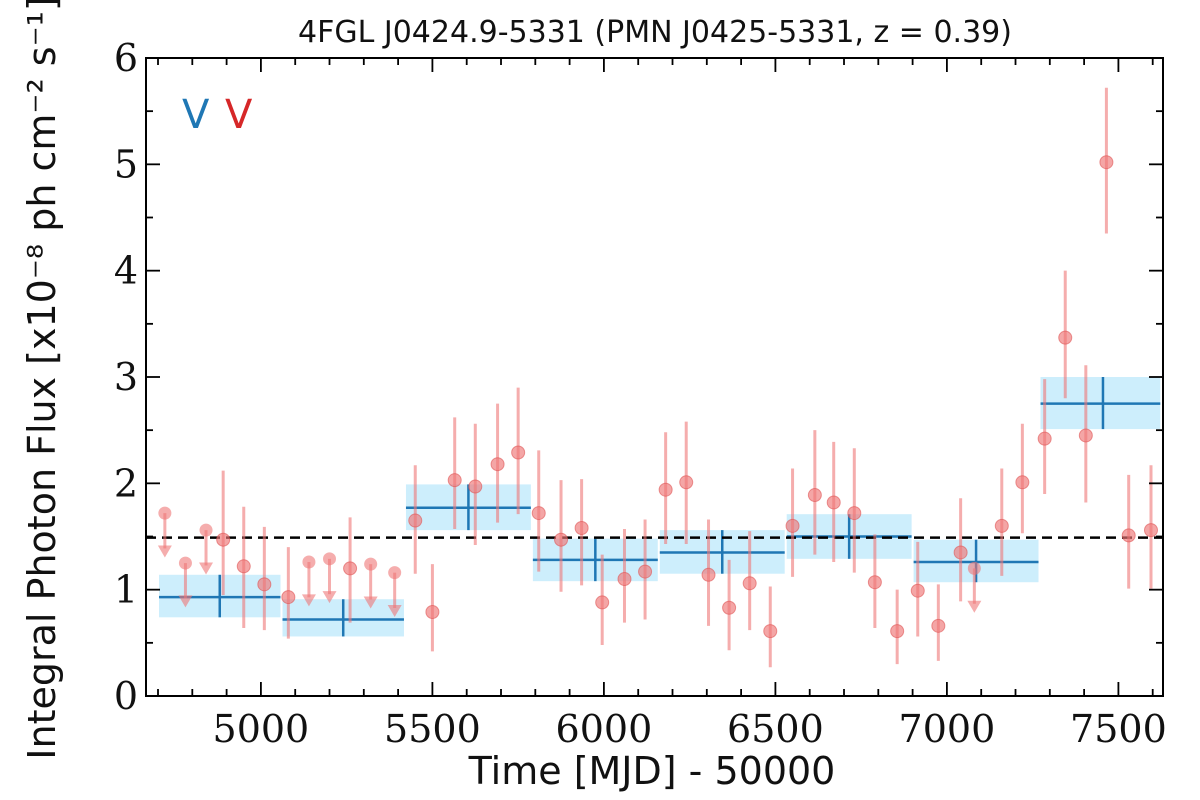  Describe the element at coordinates (947, 729) in the screenshot. I see `x-tick-label: 7000` at that location.